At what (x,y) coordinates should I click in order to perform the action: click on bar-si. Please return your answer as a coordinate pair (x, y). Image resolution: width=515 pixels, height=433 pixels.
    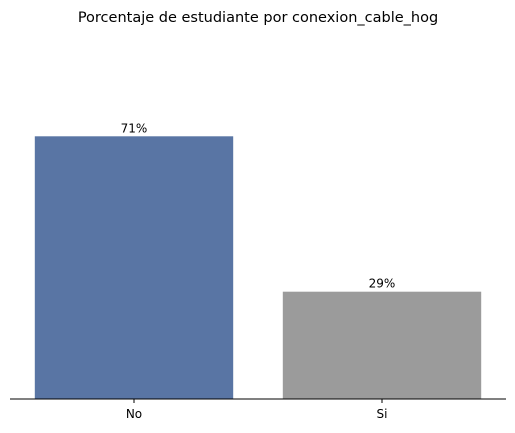
    Looking at the image, I should click on (382, 345).